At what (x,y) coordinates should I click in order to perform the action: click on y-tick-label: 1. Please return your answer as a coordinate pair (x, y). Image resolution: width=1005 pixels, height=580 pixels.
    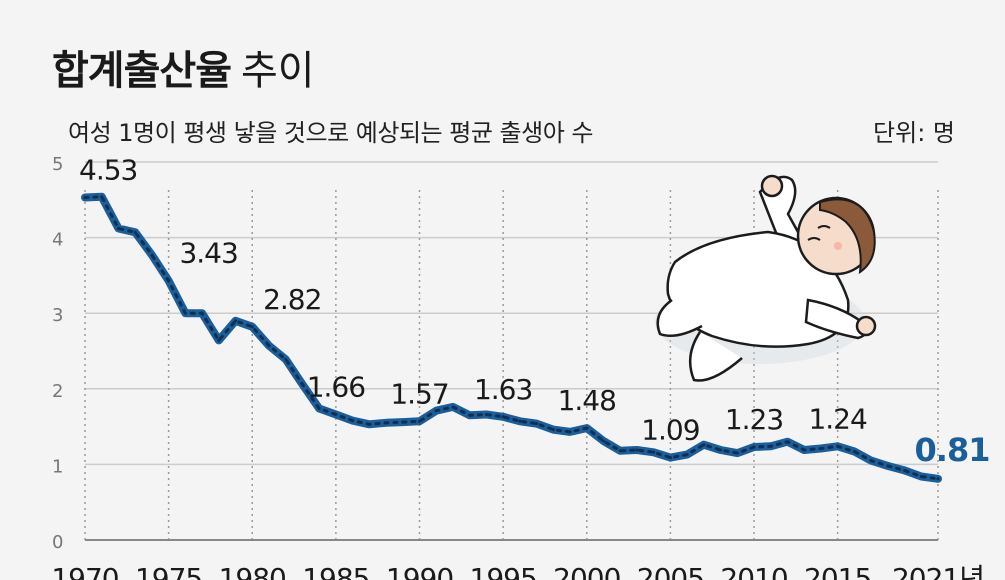
    Looking at the image, I should click on (57, 466).